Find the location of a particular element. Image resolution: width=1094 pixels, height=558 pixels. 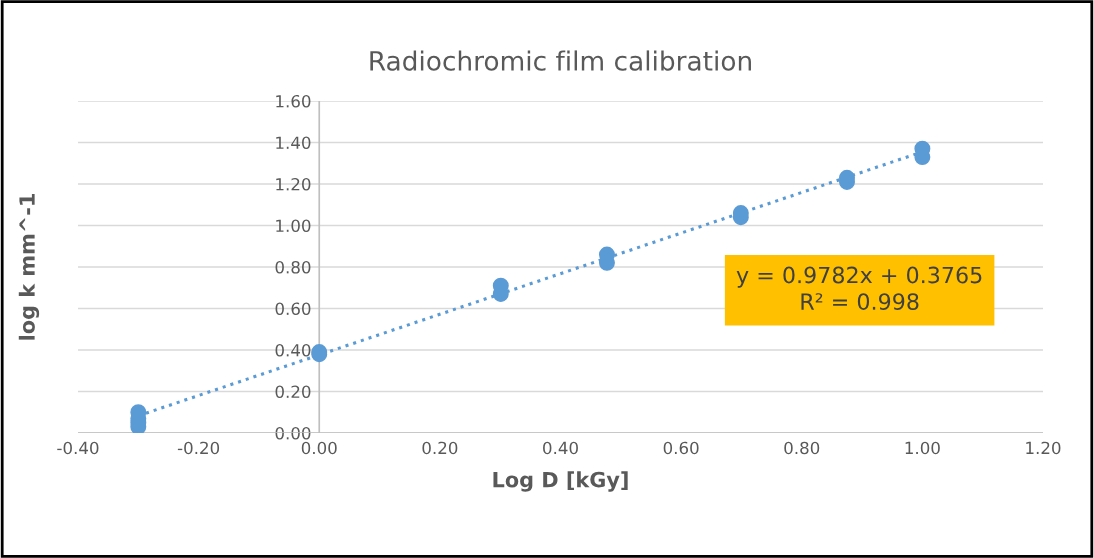

x-tick-label: 0.20 is located at coordinates (440, 448).